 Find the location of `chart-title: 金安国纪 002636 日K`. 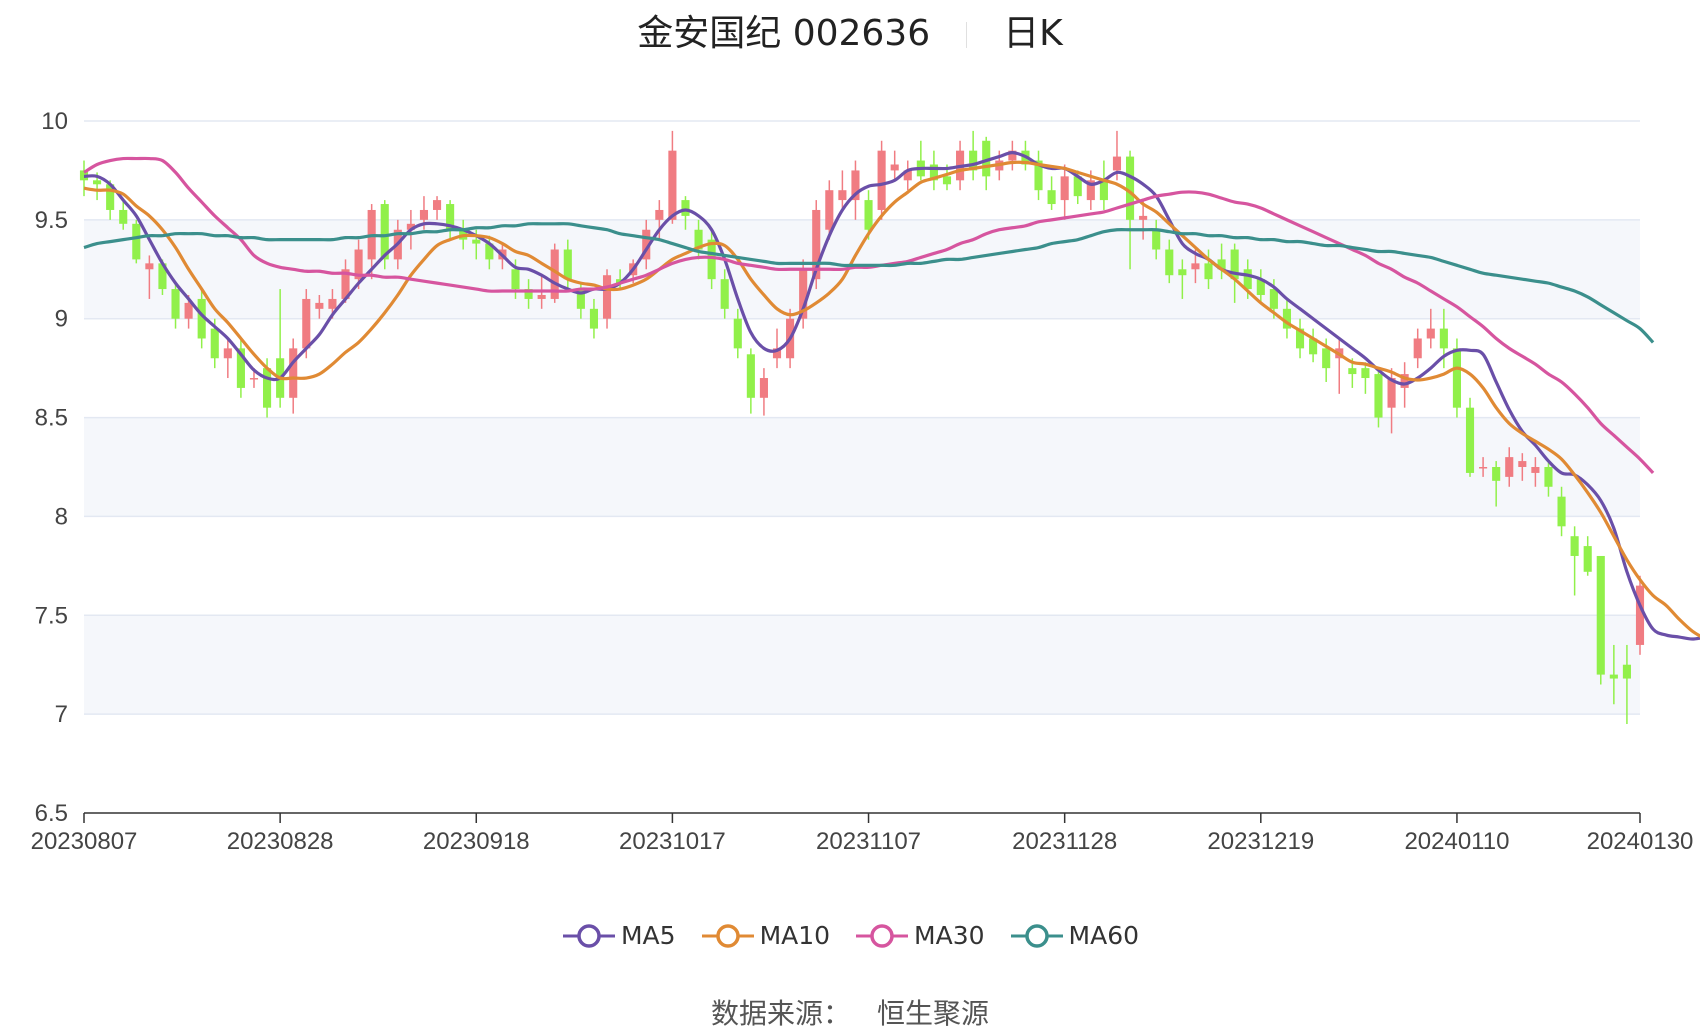

chart-title: 金安国纪 002636 日K is located at coordinates (850, 34).